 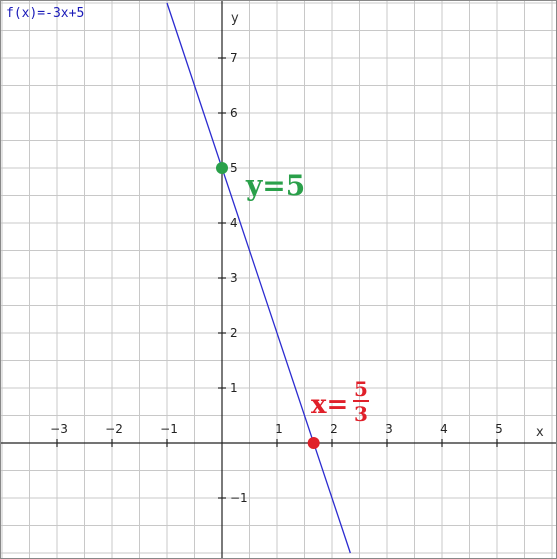 I want to click on y-tick-label: 4, so click(x=234, y=223).